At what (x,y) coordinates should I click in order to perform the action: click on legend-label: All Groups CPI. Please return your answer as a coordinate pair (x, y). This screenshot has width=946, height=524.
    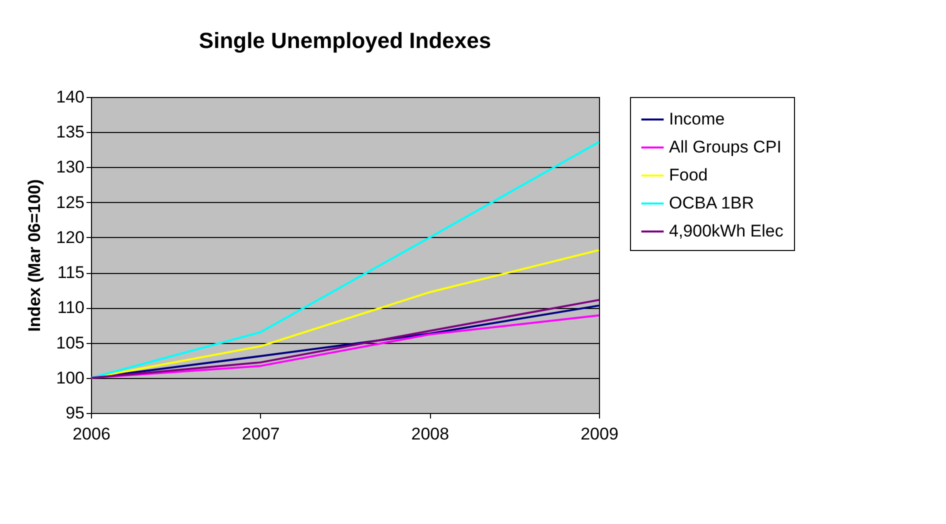
    Looking at the image, I should click on (725, 147).